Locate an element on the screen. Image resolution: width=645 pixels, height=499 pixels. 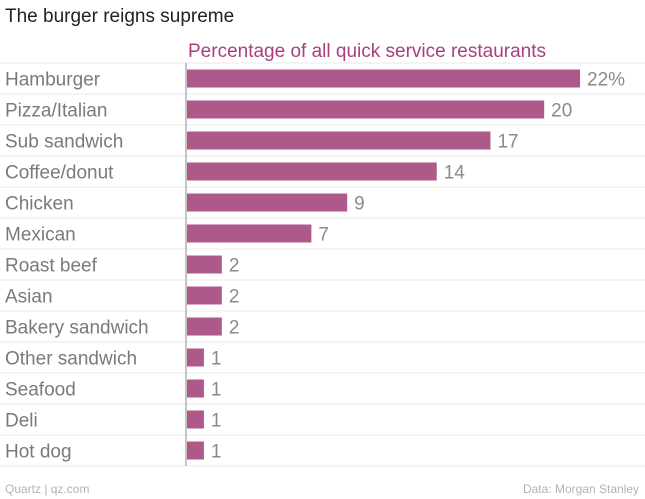
category-label: Deli is located at coordinates (21, 421).